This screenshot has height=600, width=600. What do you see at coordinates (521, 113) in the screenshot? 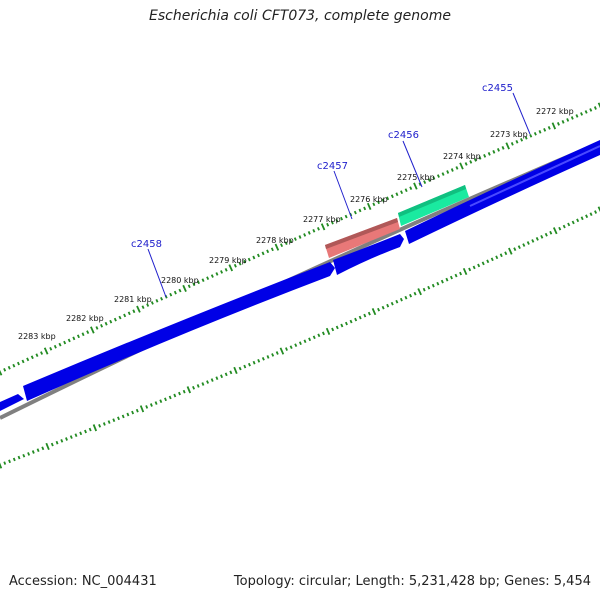
I see `connector-c2455` at bounding box center [521, 113].